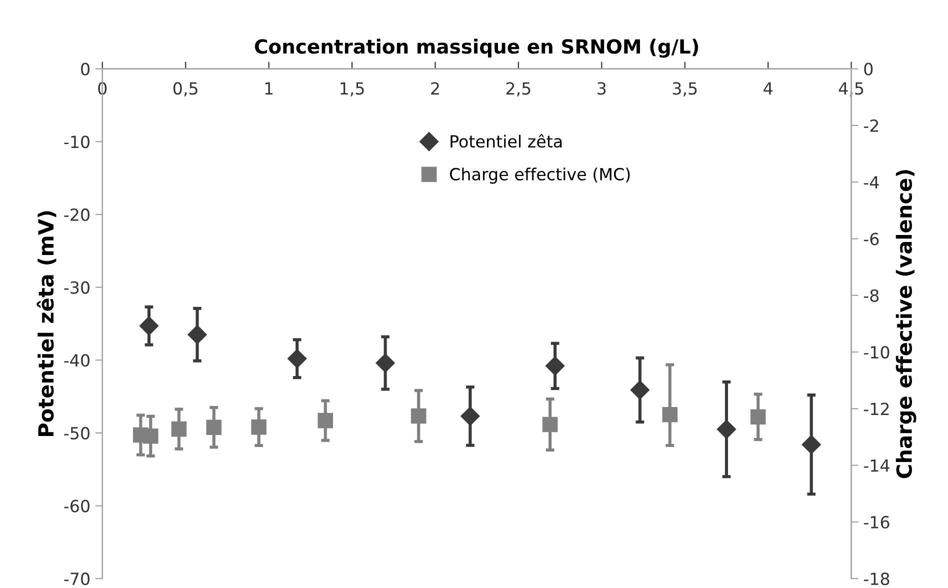  I want to click on y-tick-label: -60, so click(77, 506).